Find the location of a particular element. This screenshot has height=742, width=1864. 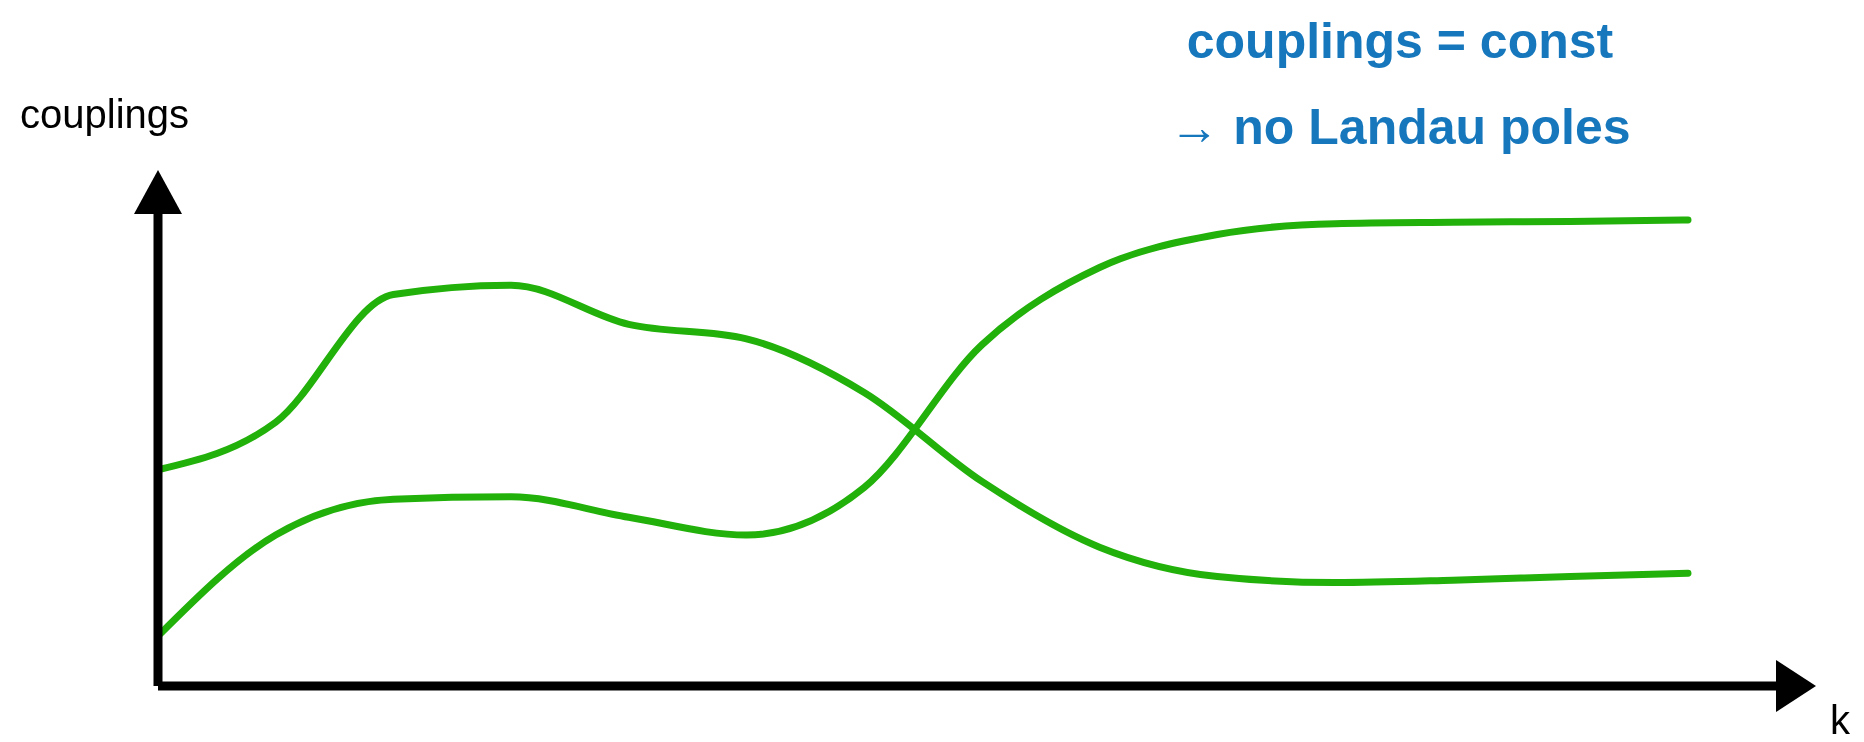

x-axis-title: k is located at coordinates (1840, 720).